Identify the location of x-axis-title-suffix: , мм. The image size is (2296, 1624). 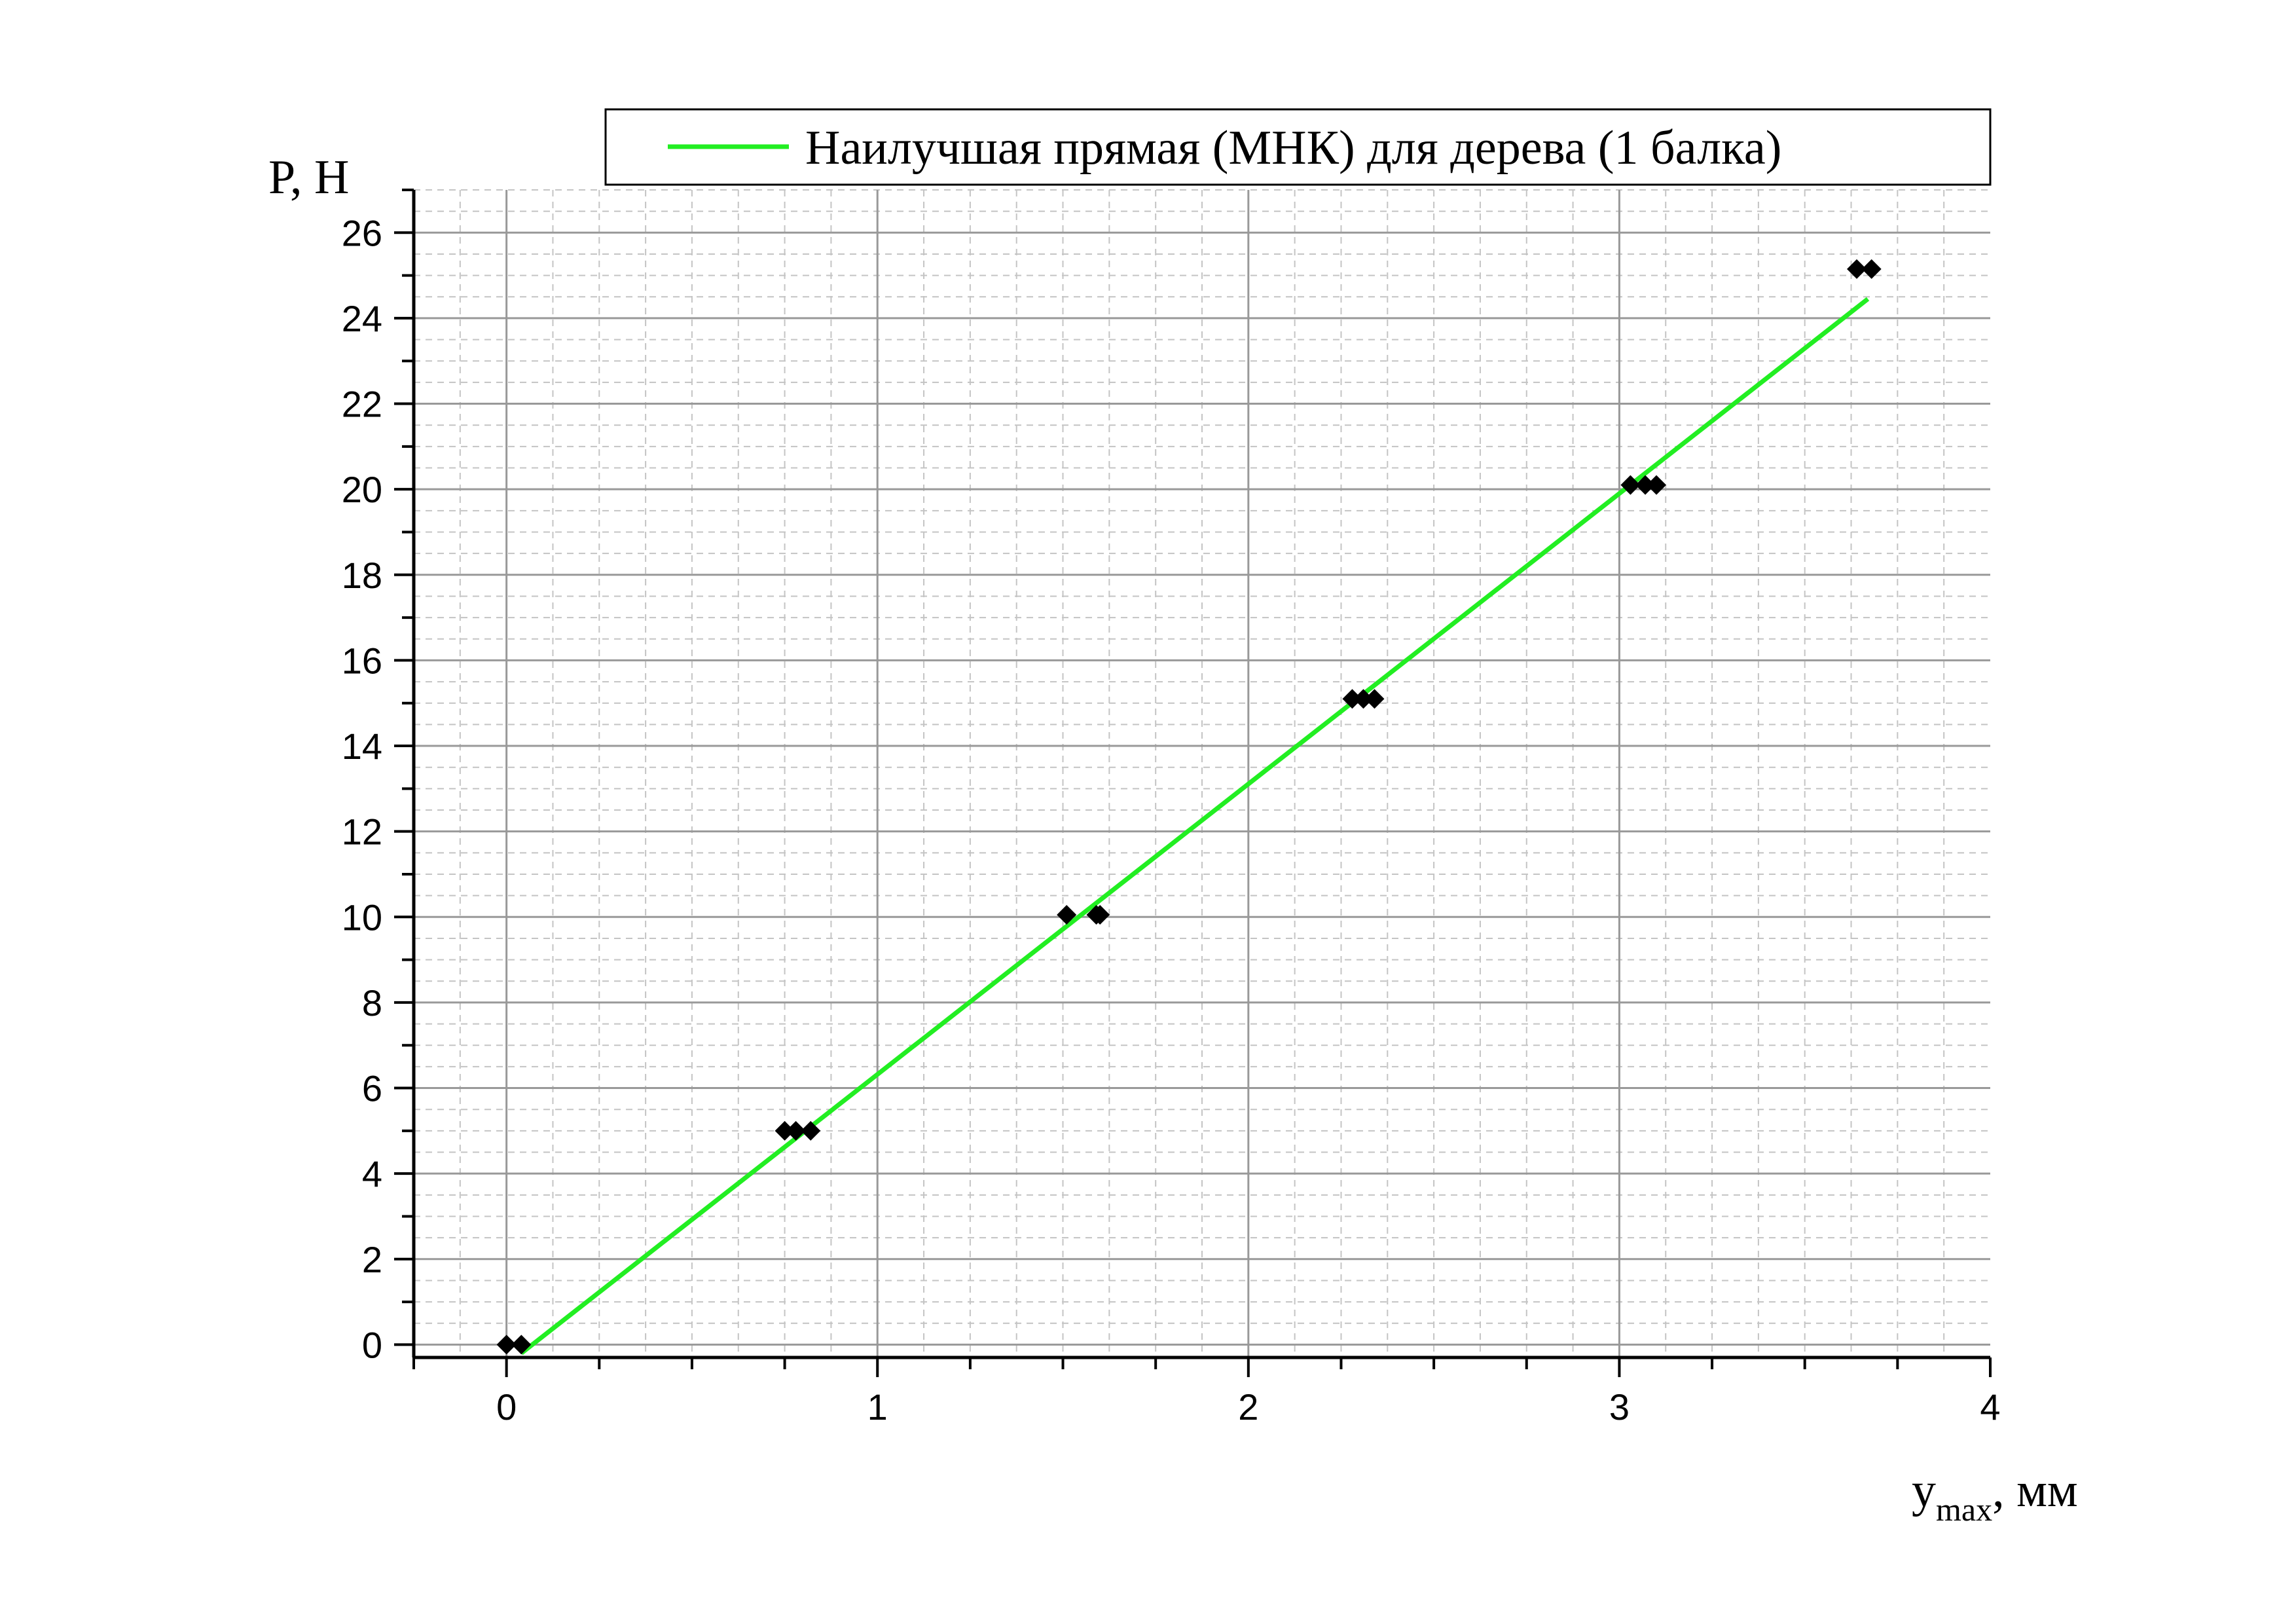
(2035, 1490).